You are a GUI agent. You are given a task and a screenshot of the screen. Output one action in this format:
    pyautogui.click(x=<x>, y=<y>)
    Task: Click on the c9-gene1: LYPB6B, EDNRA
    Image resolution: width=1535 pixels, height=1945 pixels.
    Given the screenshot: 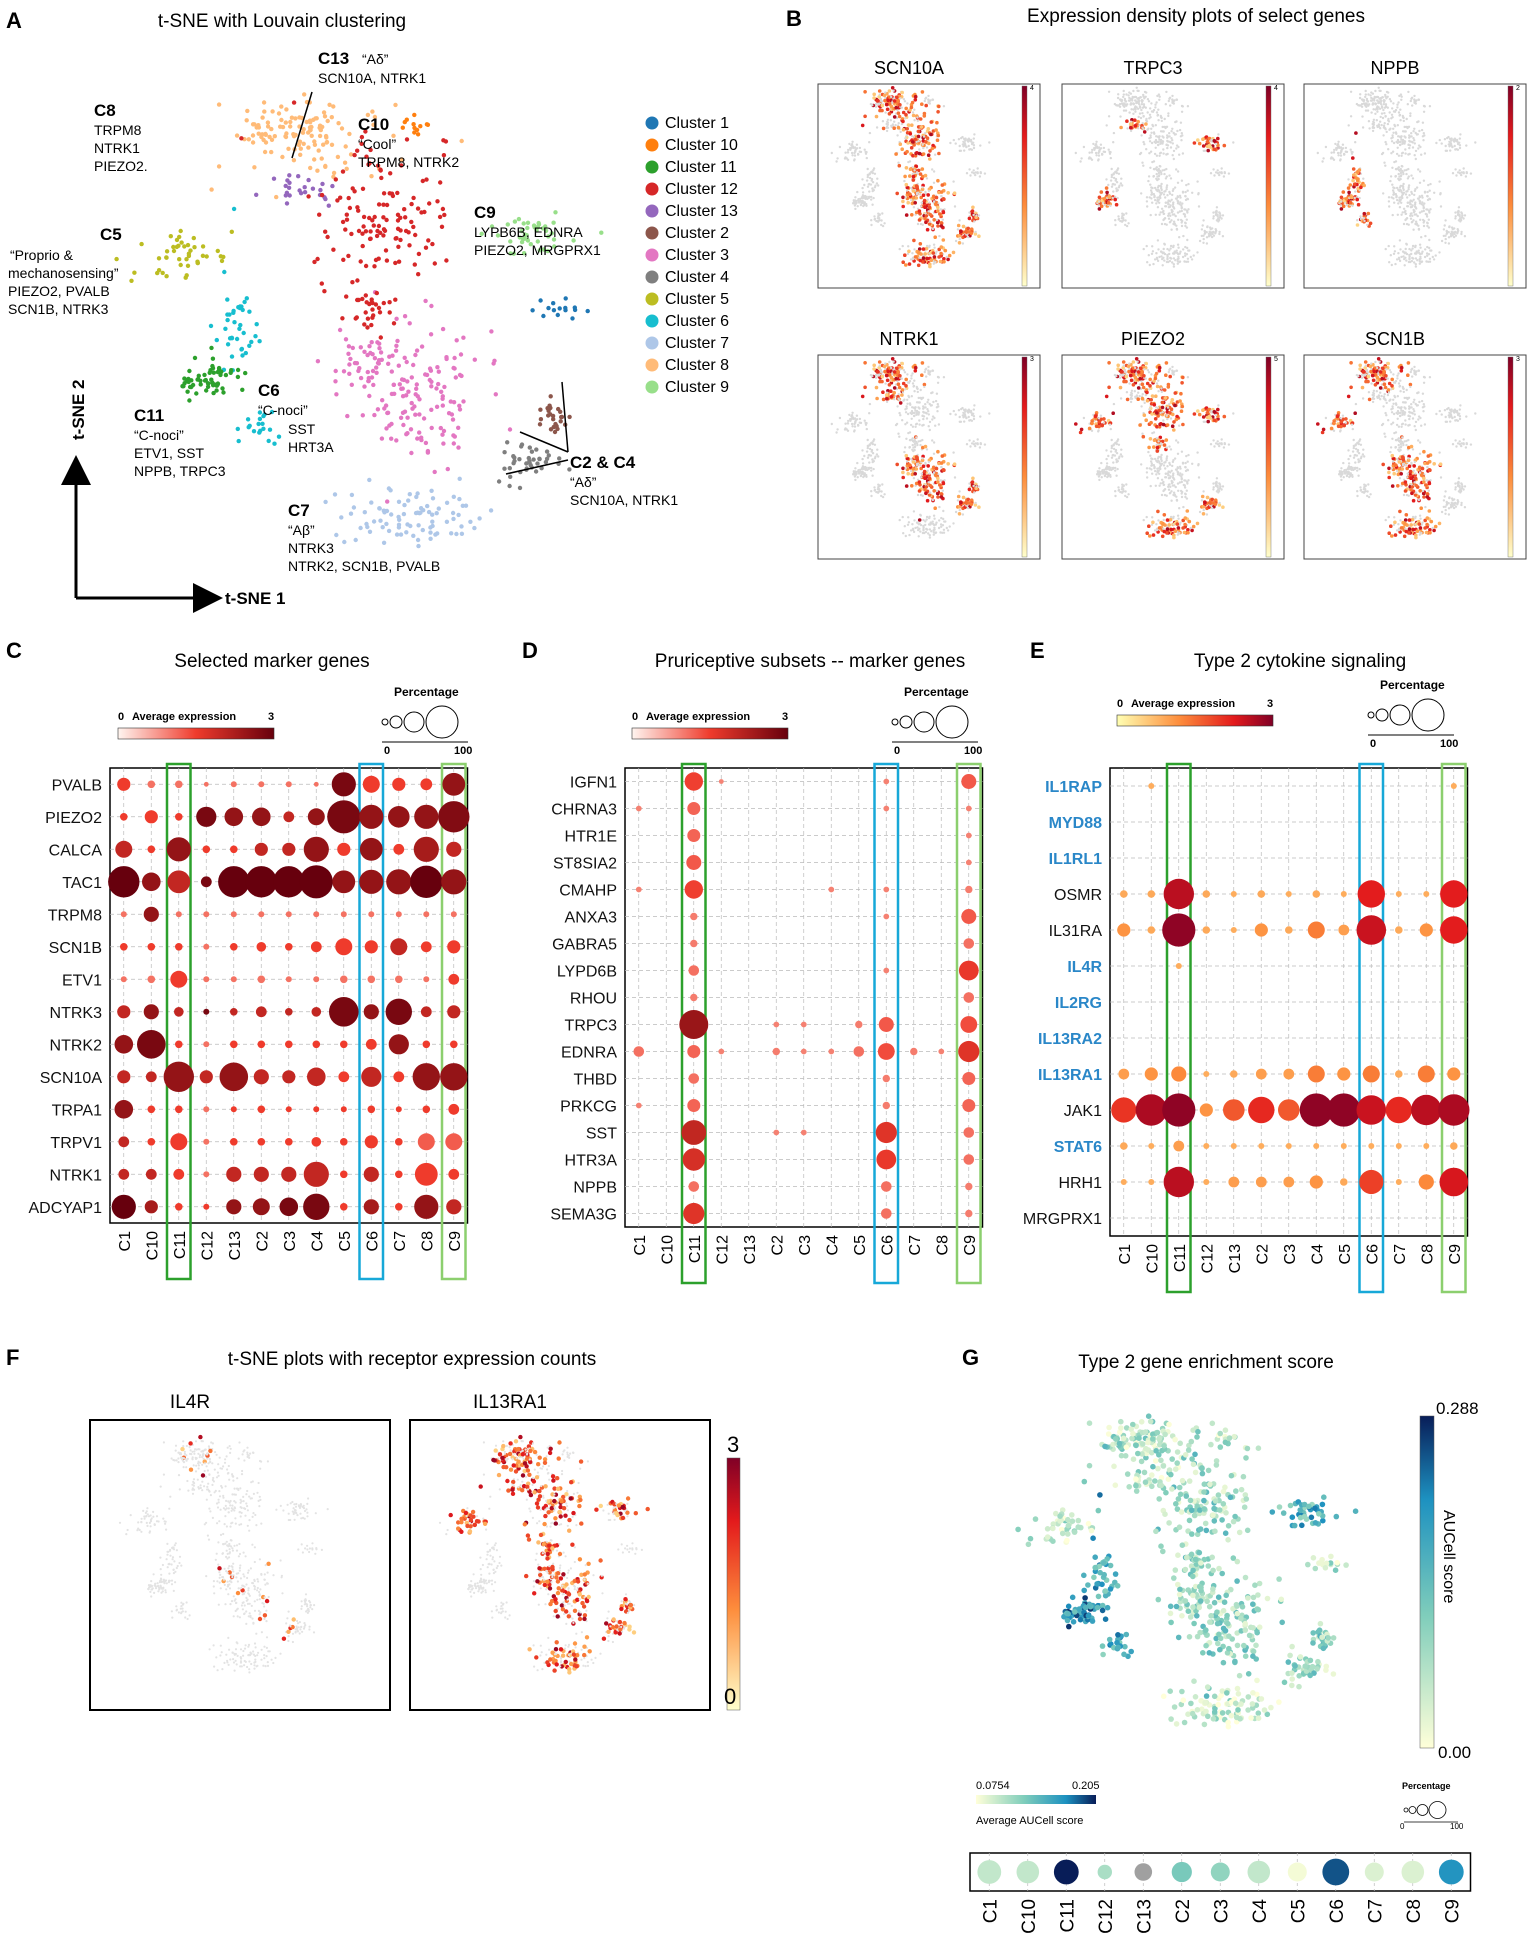 What is the action you would take?
    pyautogui.click(x=528, y=232)
    